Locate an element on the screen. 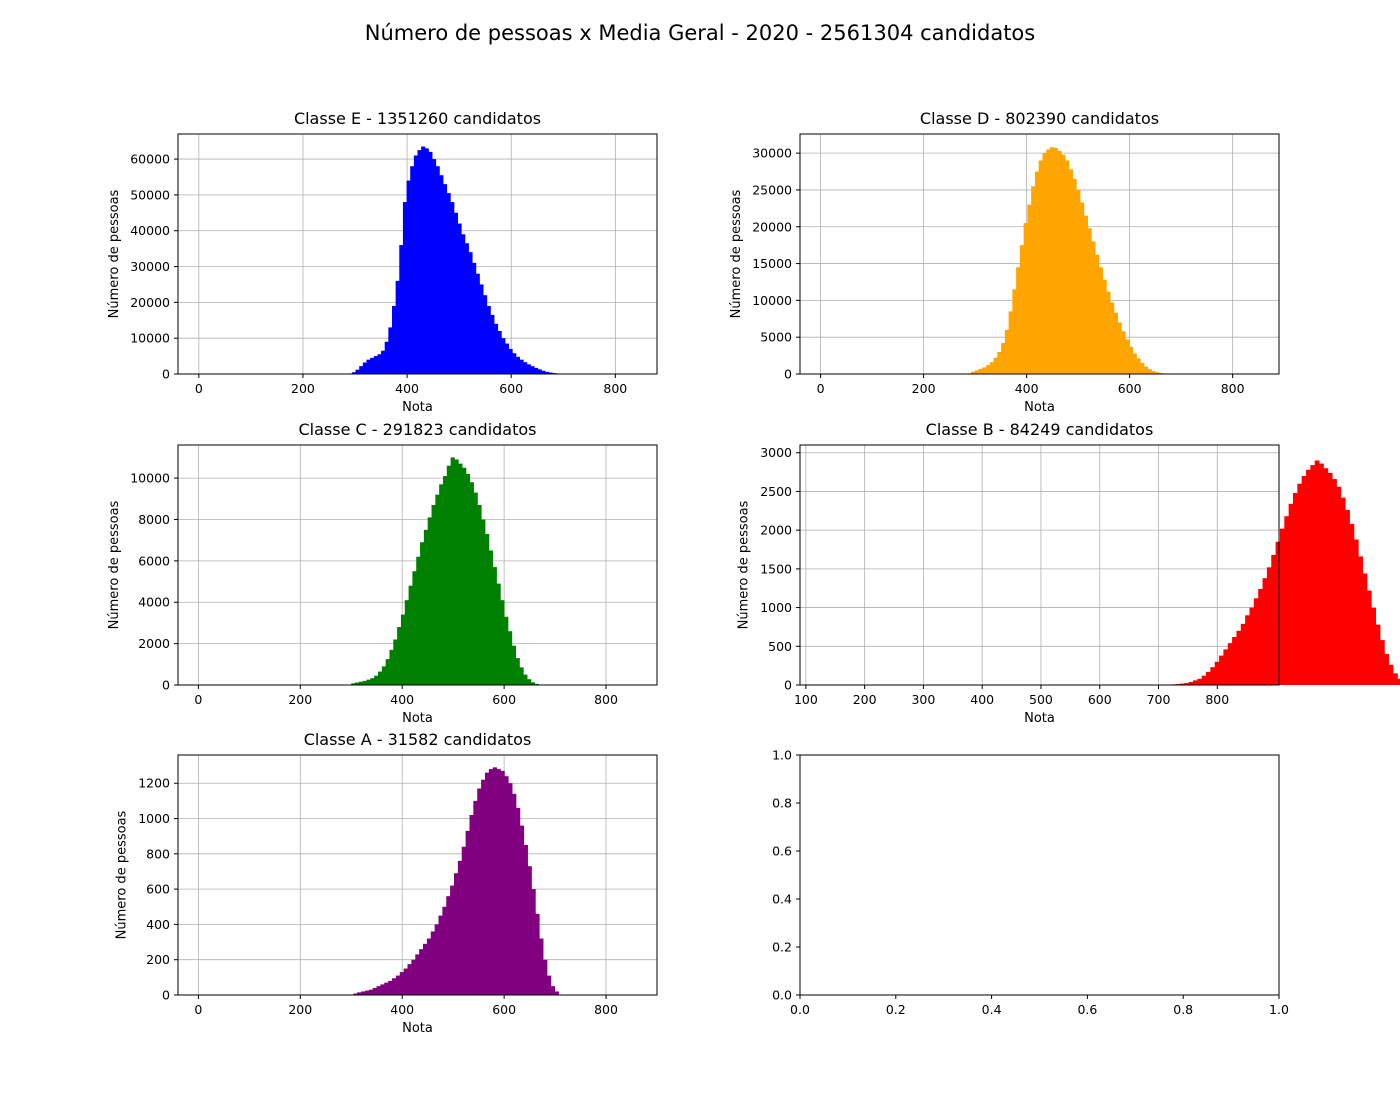 This screenshot has height=1100, width=1400. y-tick-label: 0 is located at coordinates (788, 685).